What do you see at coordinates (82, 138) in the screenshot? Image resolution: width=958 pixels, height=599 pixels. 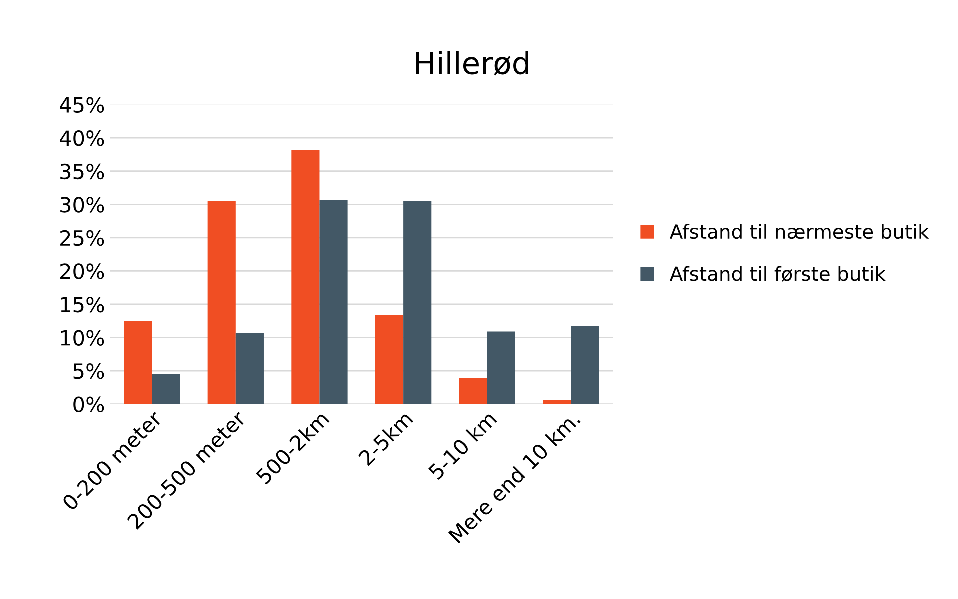 I see `y-tick-label: 40%` at bounding box center [82, 138].